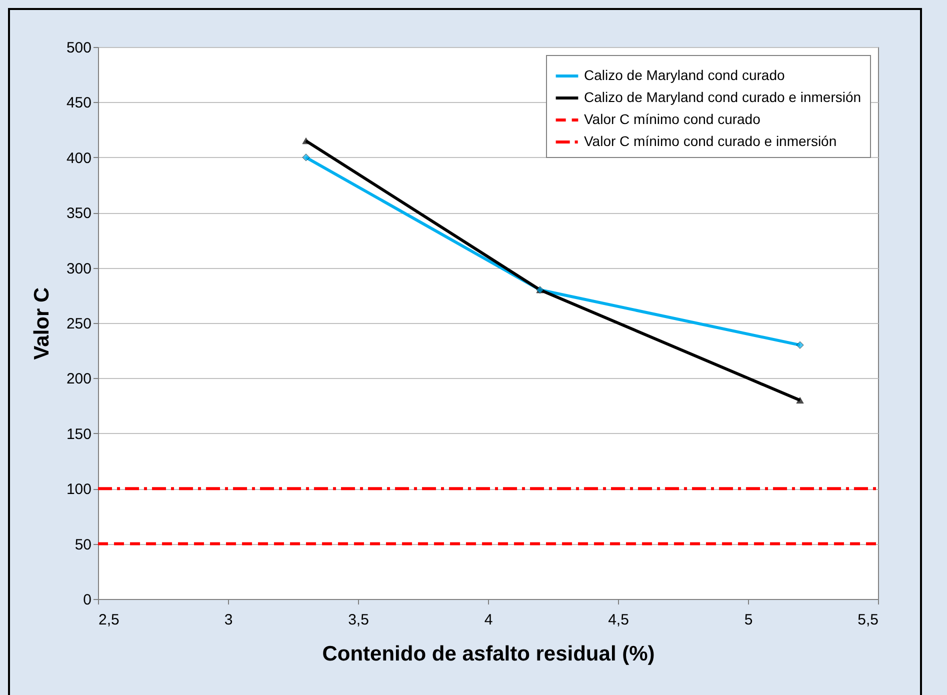  I want to click on x-tick-label: 4,5, so click(618, 620).